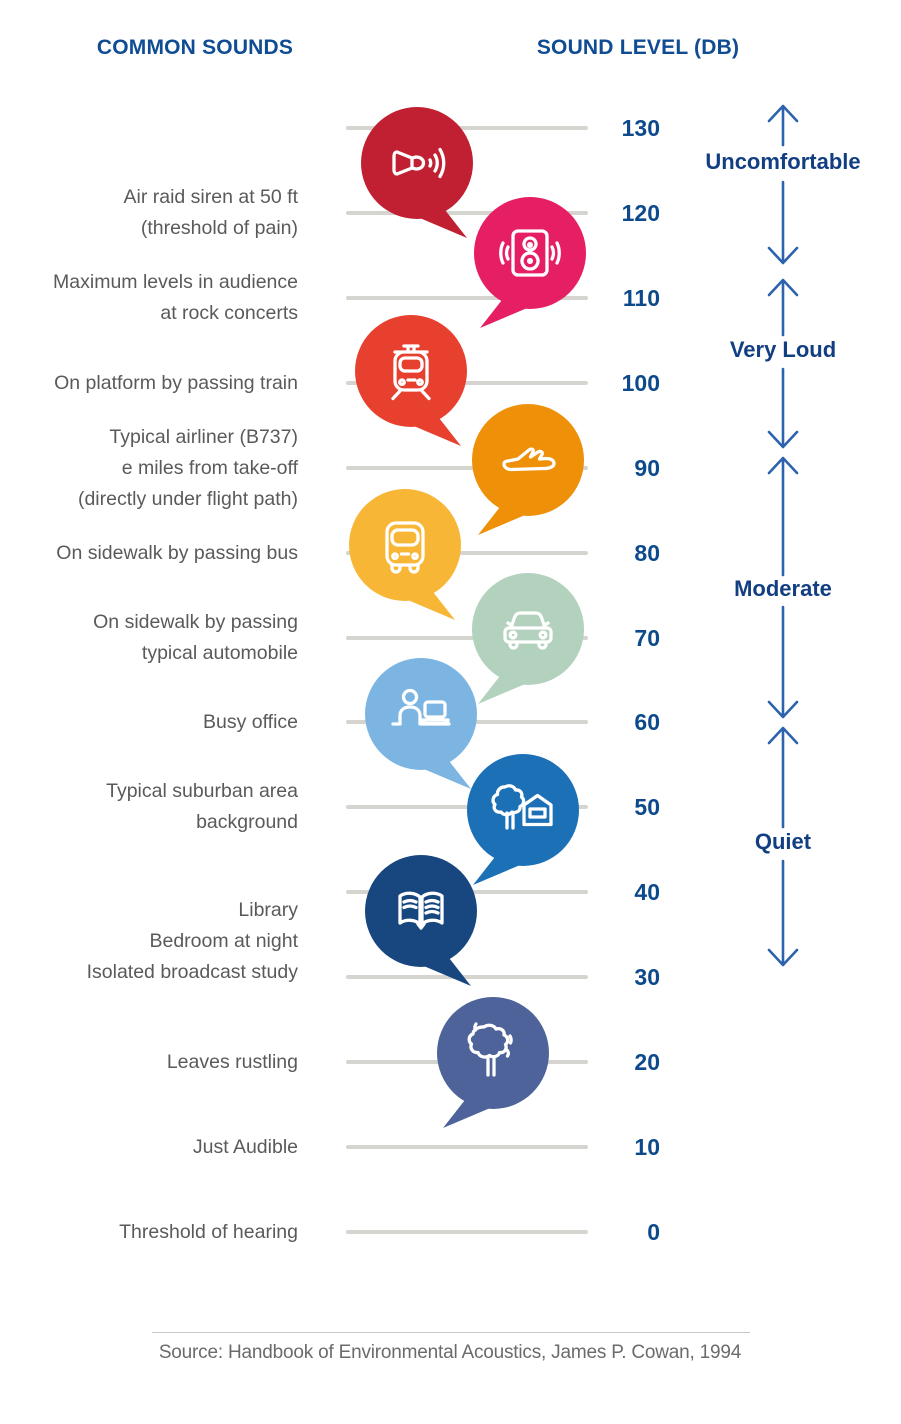 The height and width of the screenshot is (1424, 901). Describe the element at coordinates (640, 213) in the screenshot. I see `axis-tick-label: 120` at that location.